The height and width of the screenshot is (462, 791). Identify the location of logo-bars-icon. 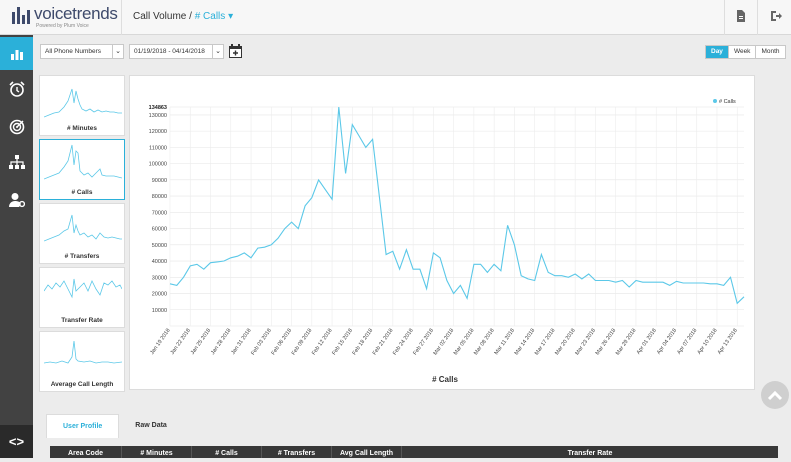
(21, 15).